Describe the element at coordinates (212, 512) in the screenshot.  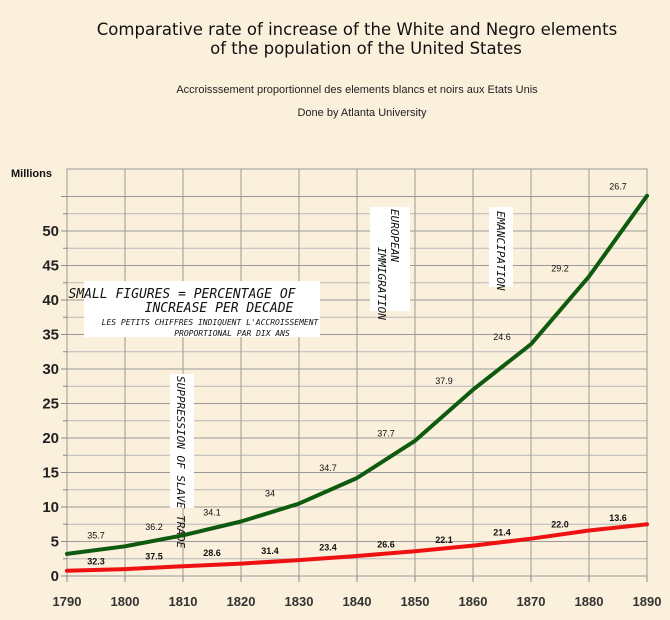
I see `rate-label: 34.1` at that location.